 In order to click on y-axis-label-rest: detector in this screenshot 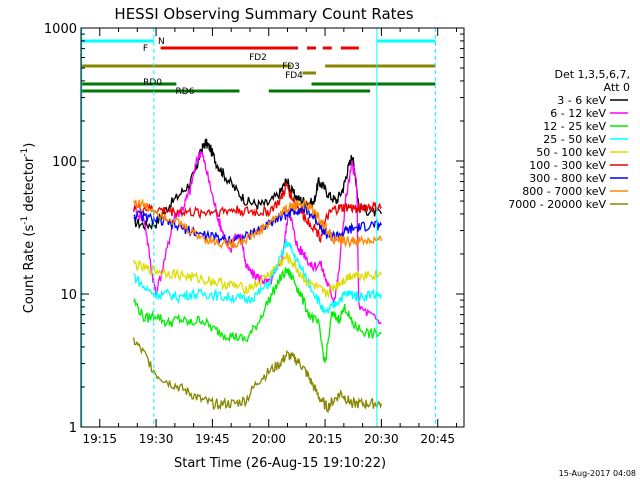, I will do `click(29, 186)`.